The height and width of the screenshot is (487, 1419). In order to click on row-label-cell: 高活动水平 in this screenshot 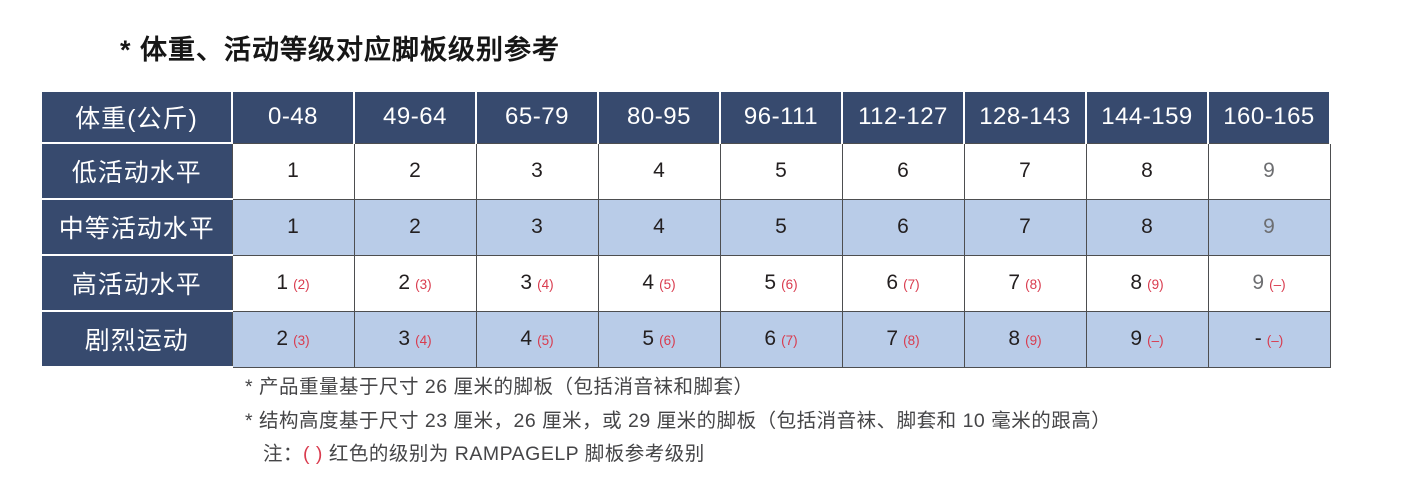, I will do `click(137, 283)`.